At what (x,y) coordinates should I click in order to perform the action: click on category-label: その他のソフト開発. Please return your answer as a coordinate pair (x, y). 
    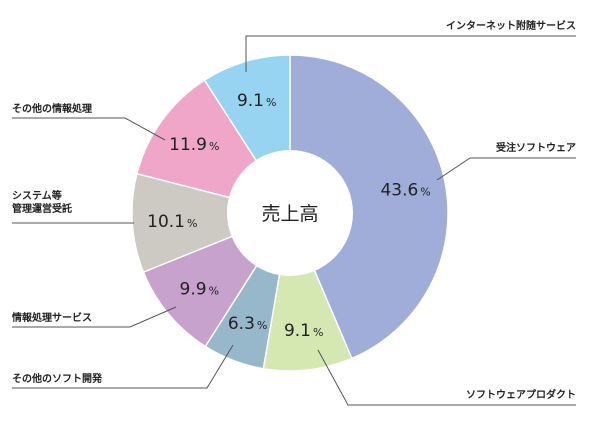
    Looking at the image, I should click on (57, 378).